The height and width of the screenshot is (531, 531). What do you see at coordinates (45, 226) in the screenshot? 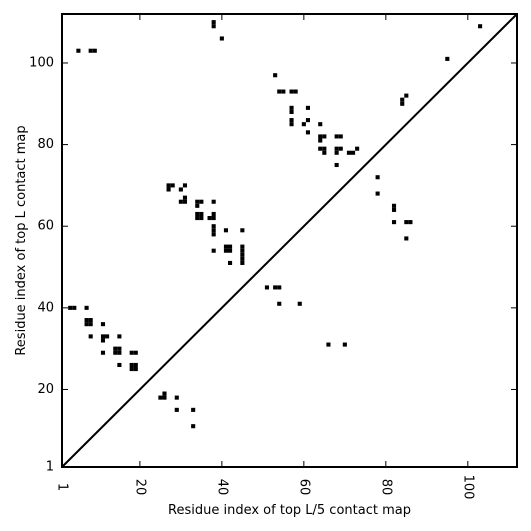
I see `y-tick-label: 60` at bounding box center [45, 226].